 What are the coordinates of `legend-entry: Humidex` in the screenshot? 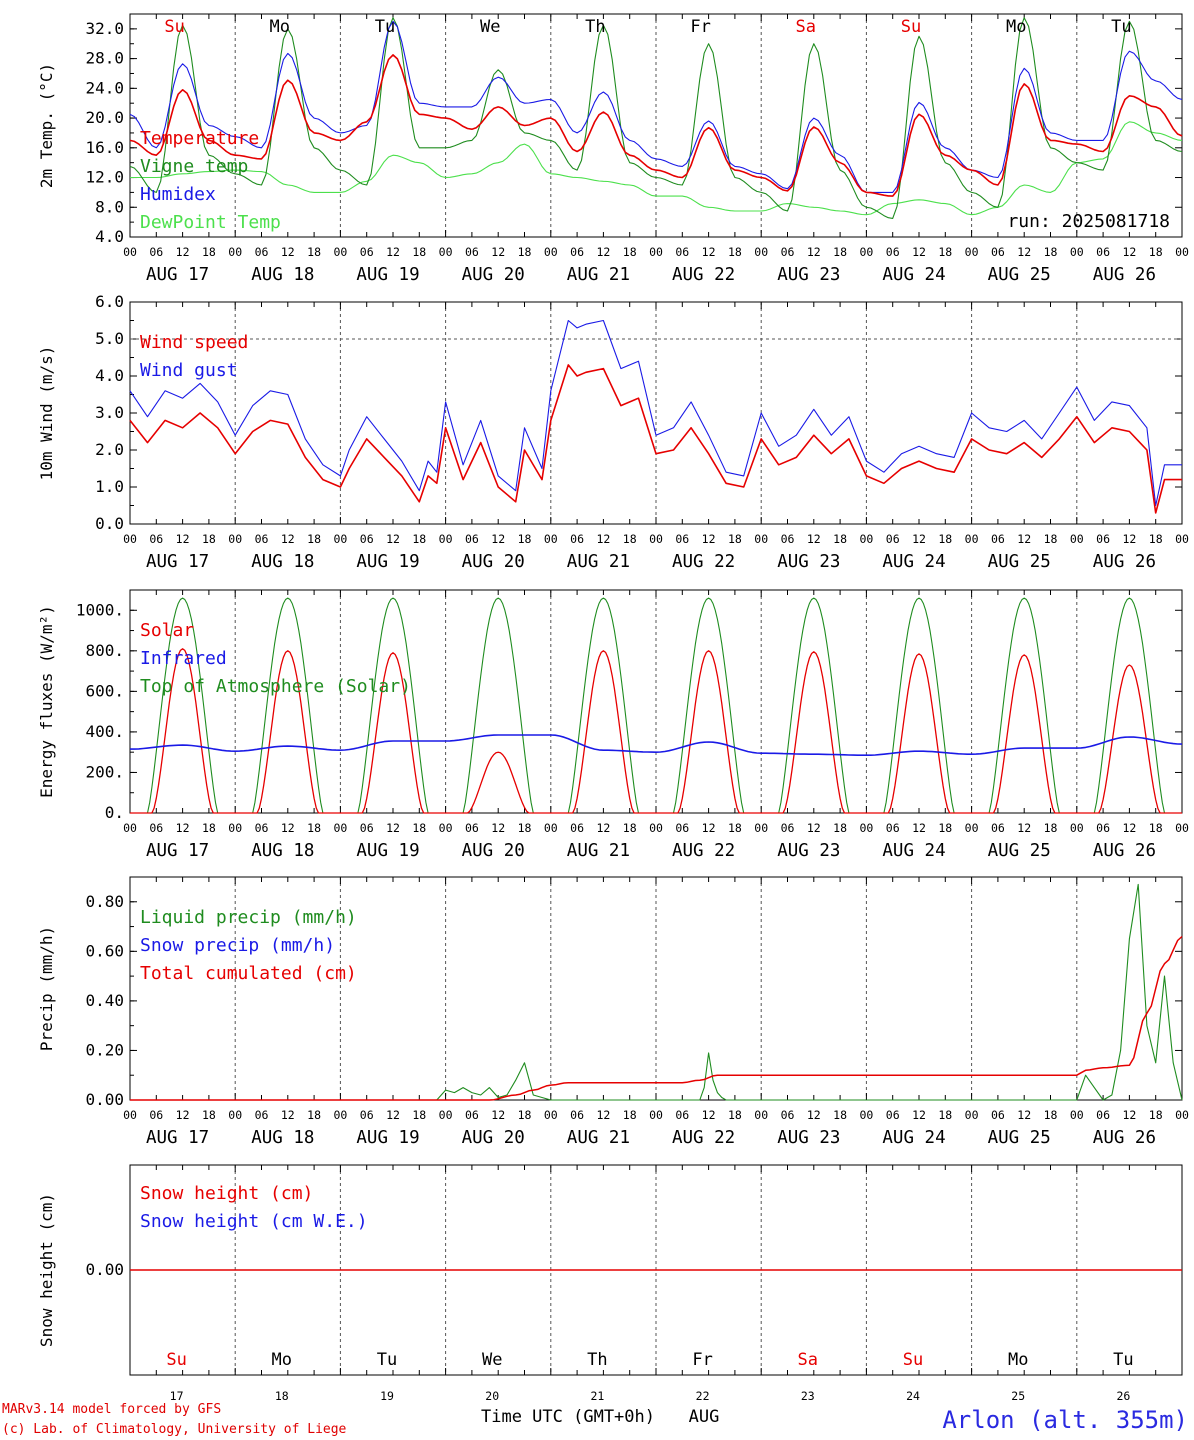 It's located at (178, 194).